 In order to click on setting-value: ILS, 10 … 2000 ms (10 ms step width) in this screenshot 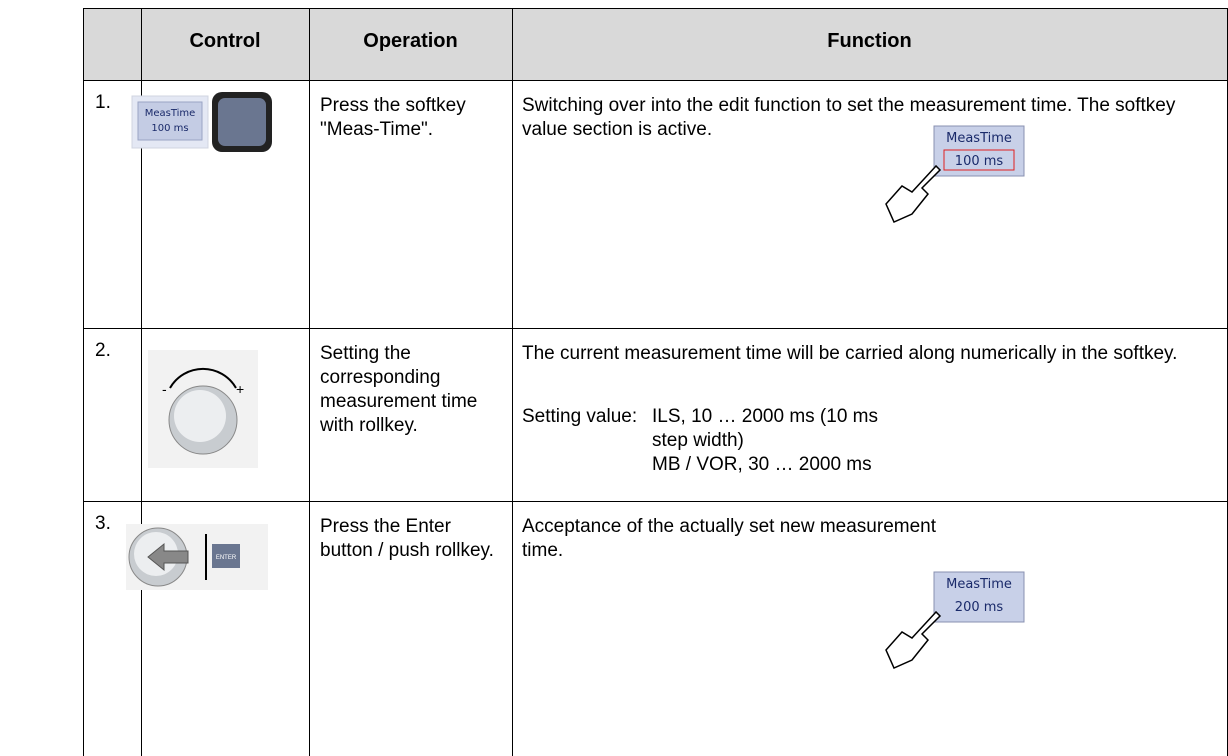, I will do `click(765, 428)`.